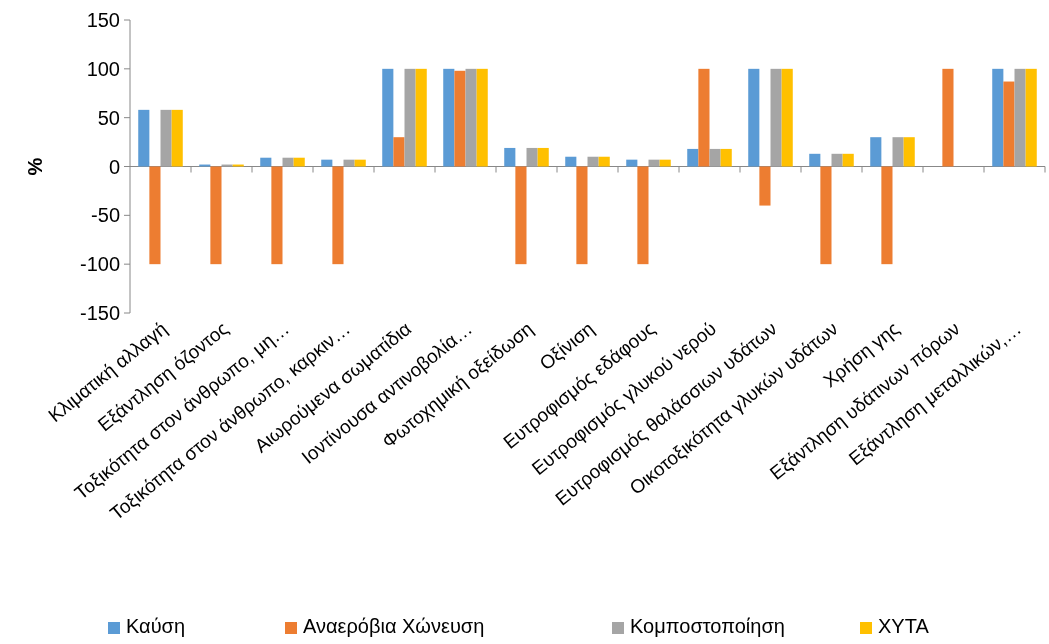 Image resolution: width=1049 pixels, height=644 pixels. I want to click on y-tick-label: 100, so click(103, 68).